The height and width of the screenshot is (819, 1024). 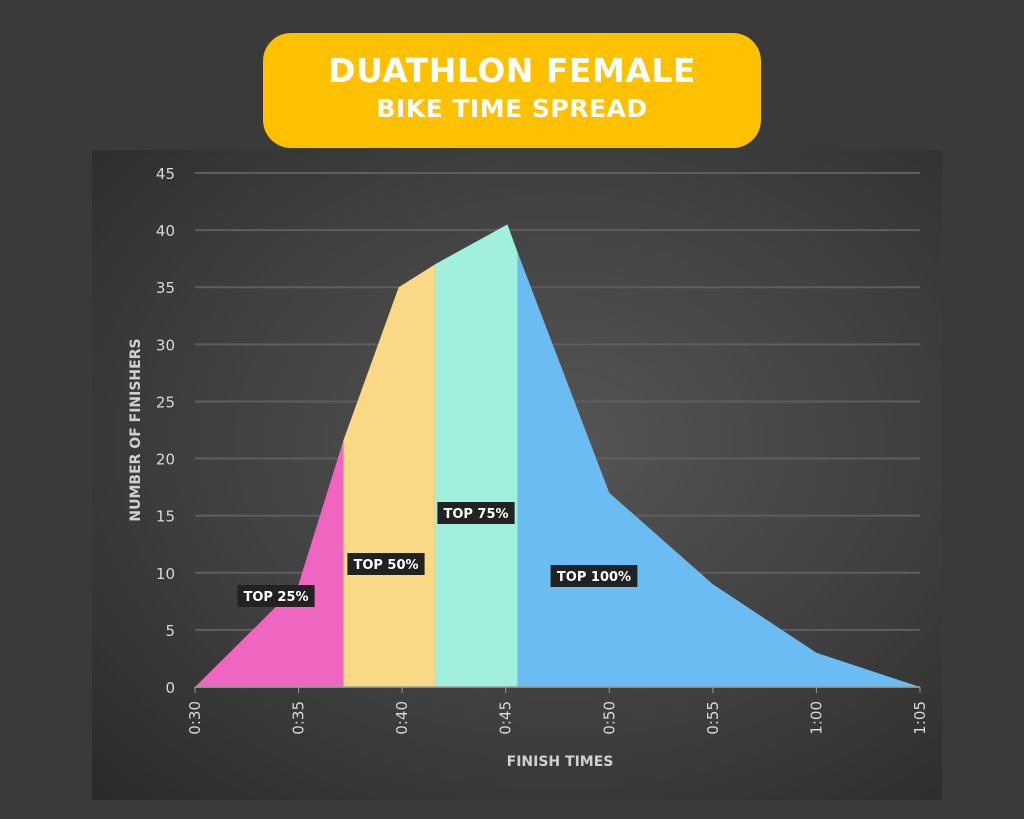 I want to click on y-tick-label: 5, so click(x=170, y=631).